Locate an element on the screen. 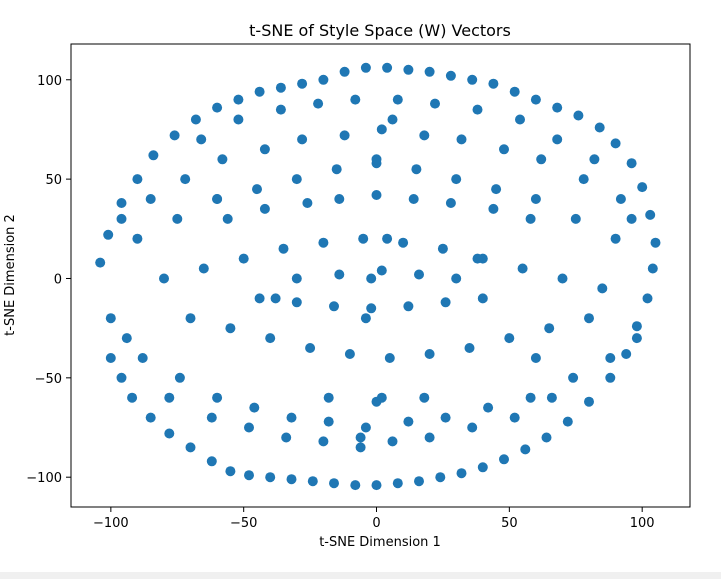 The image size is (721, 579). x-axis: −100 −50 0 50 100 is located at coordinates (374, 519).